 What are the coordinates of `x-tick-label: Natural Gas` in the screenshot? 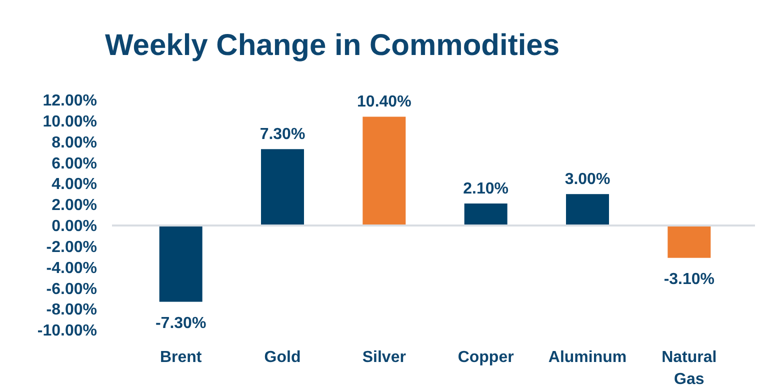 It's located at (689, 368).